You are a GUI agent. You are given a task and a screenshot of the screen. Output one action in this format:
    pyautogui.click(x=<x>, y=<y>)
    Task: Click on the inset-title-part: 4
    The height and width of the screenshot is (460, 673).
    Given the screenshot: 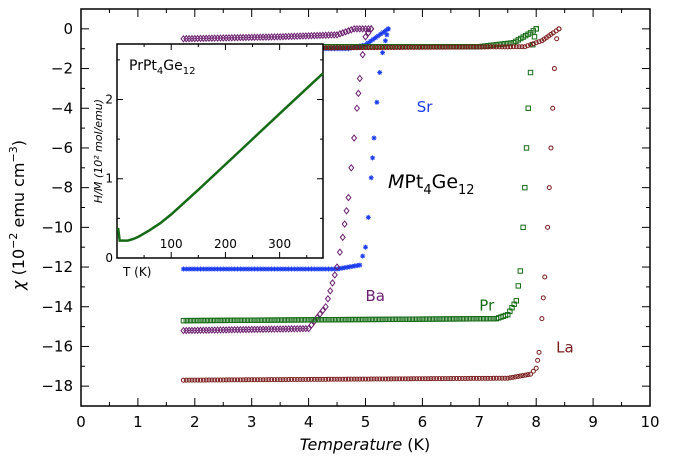 What is the action you would take?
    pyautogui.click(x=160, y=71)
    